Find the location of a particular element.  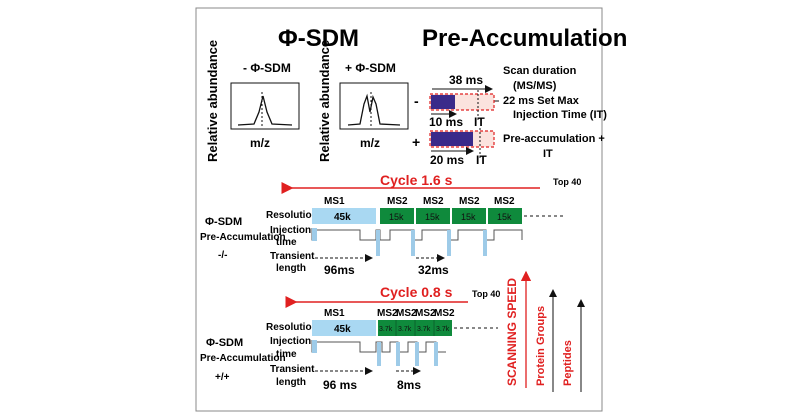

minus-sdm-label: - Φ-SDM is located at coordinates (267, 68).